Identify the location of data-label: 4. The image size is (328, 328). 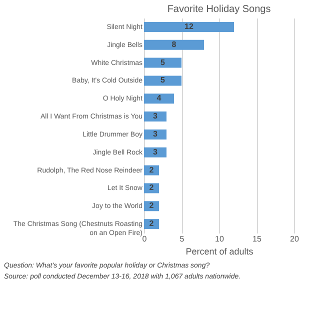
(159, 98).